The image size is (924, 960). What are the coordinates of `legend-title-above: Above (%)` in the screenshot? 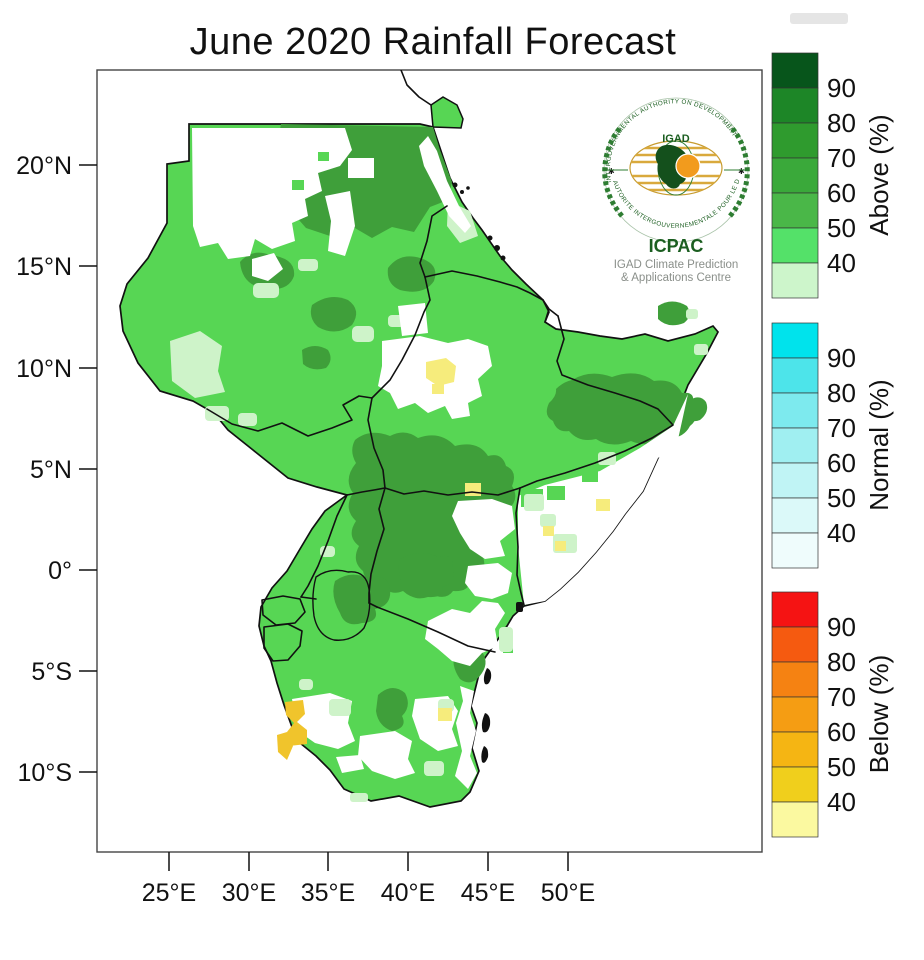 It's located at (879, 174).